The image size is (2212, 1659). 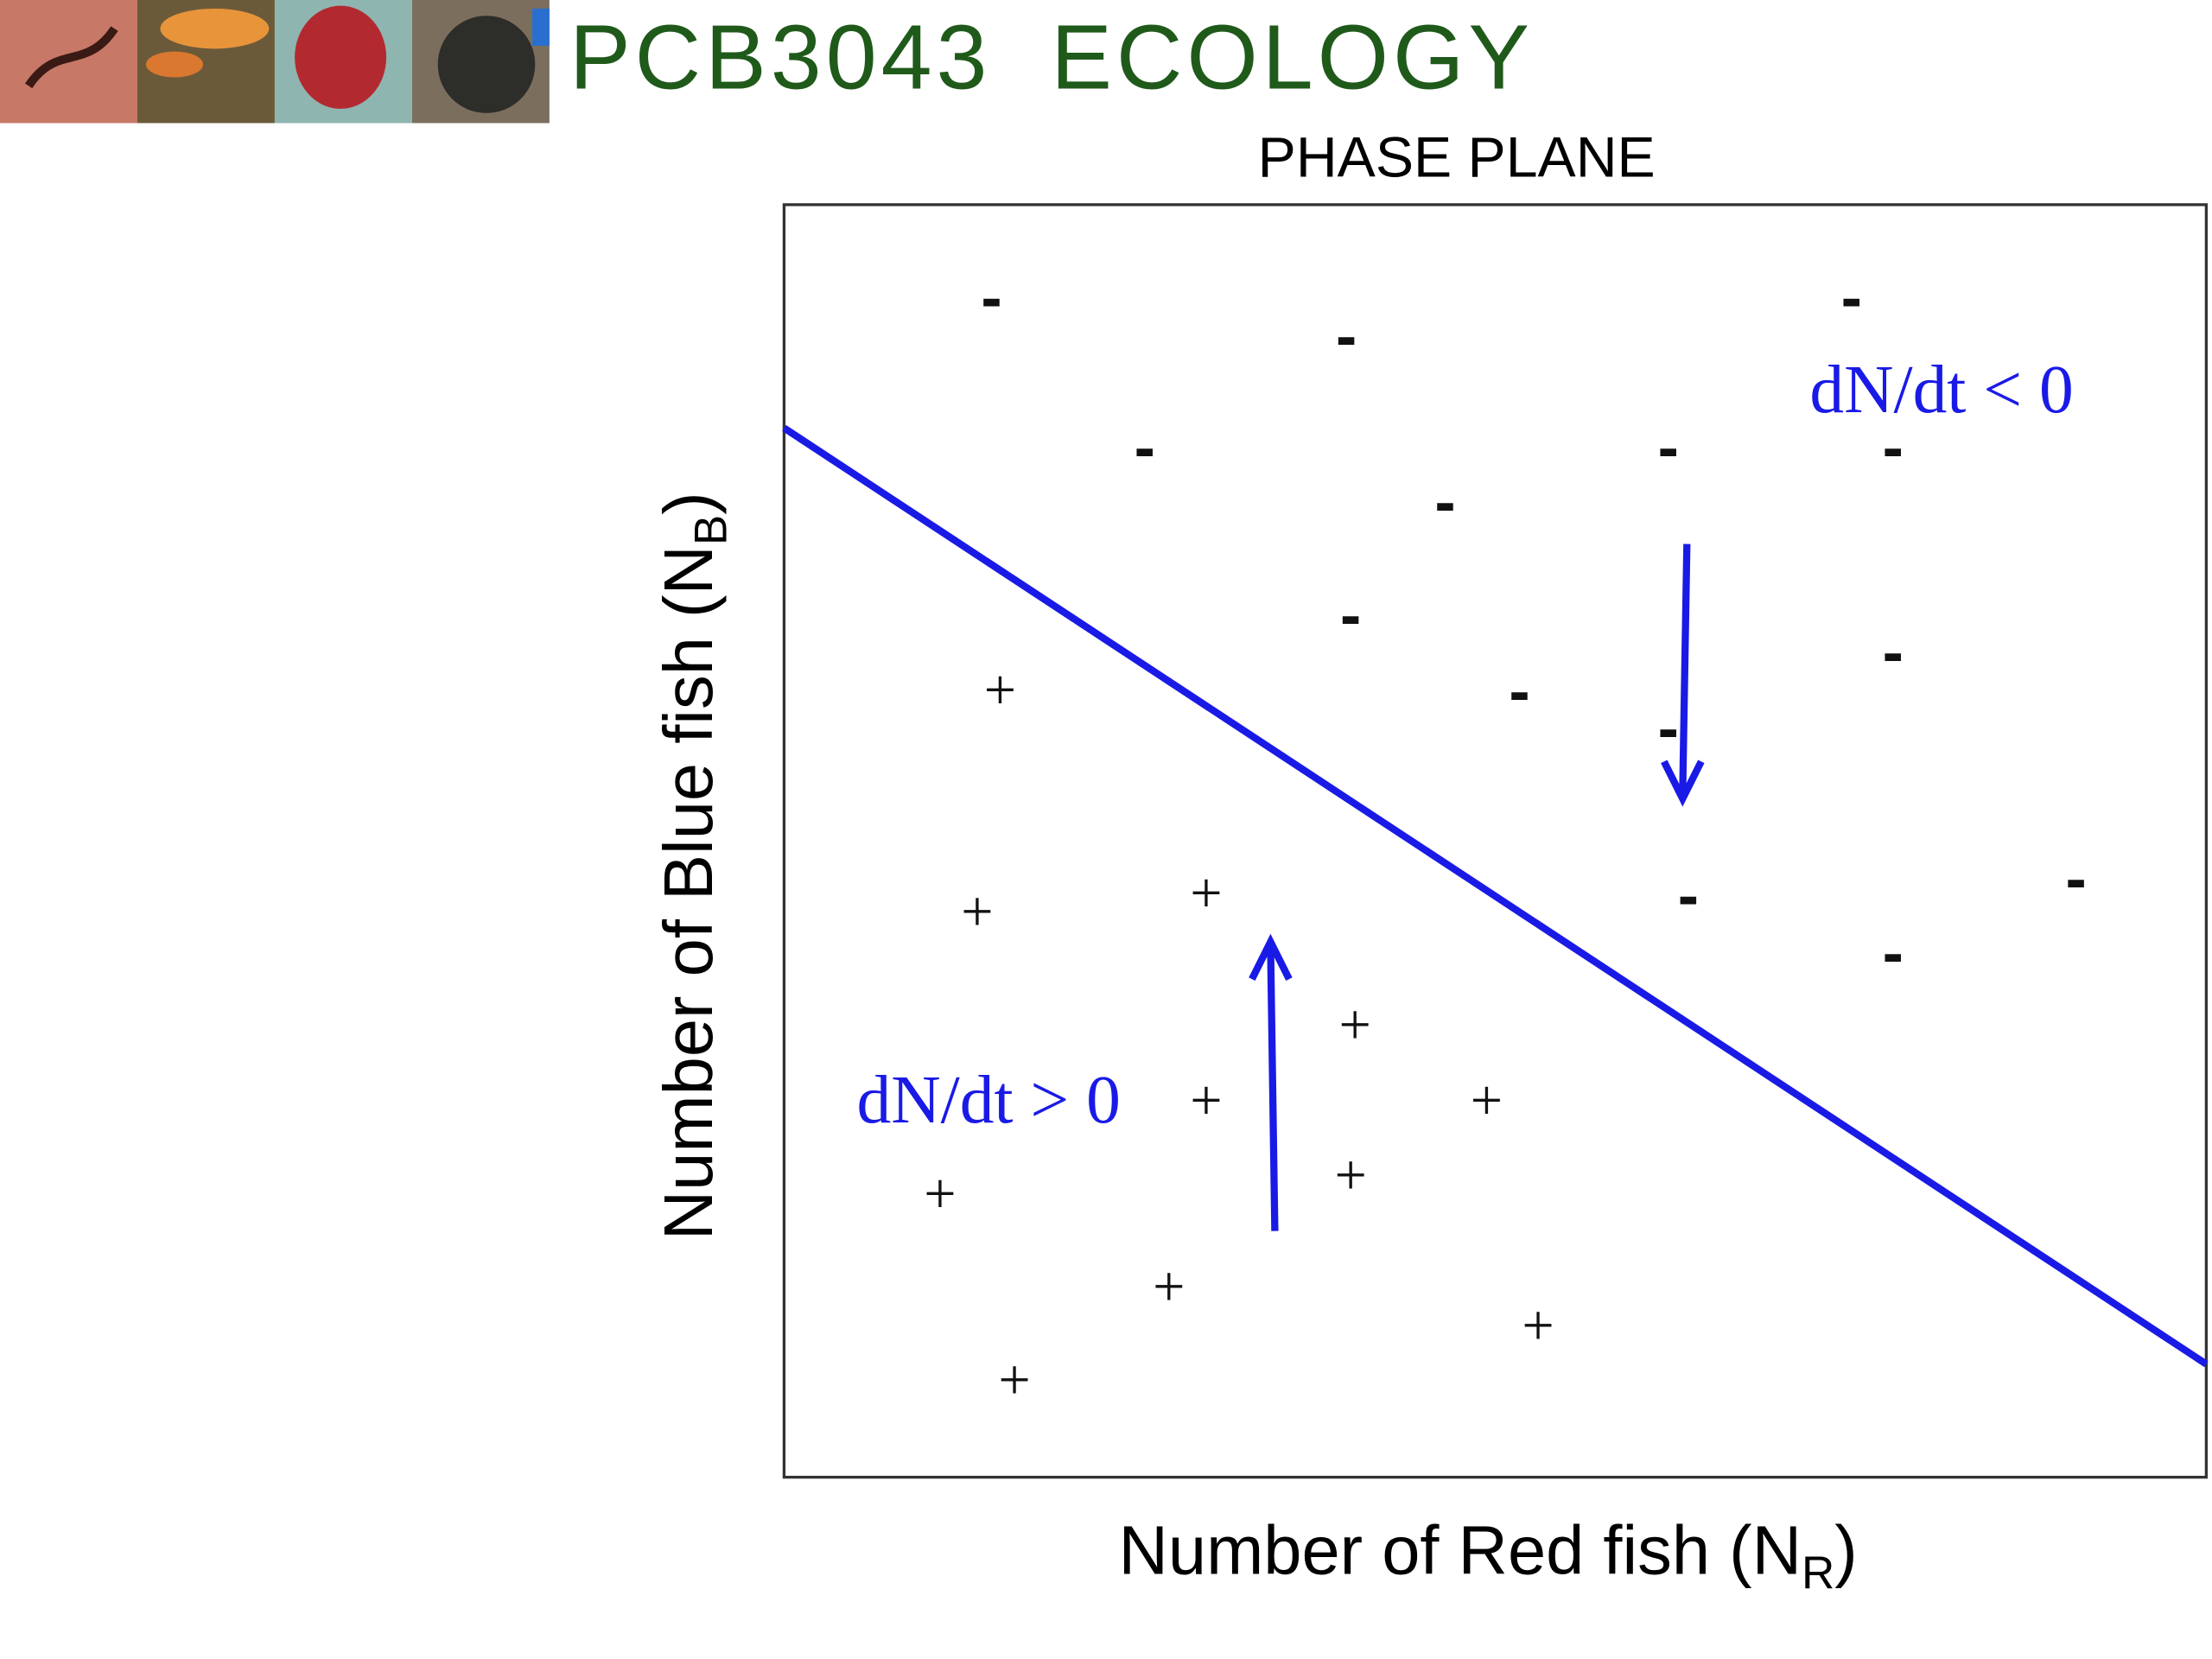 I want to click on negative-label: dN/dt < 0, so click(x=1941, y=390).